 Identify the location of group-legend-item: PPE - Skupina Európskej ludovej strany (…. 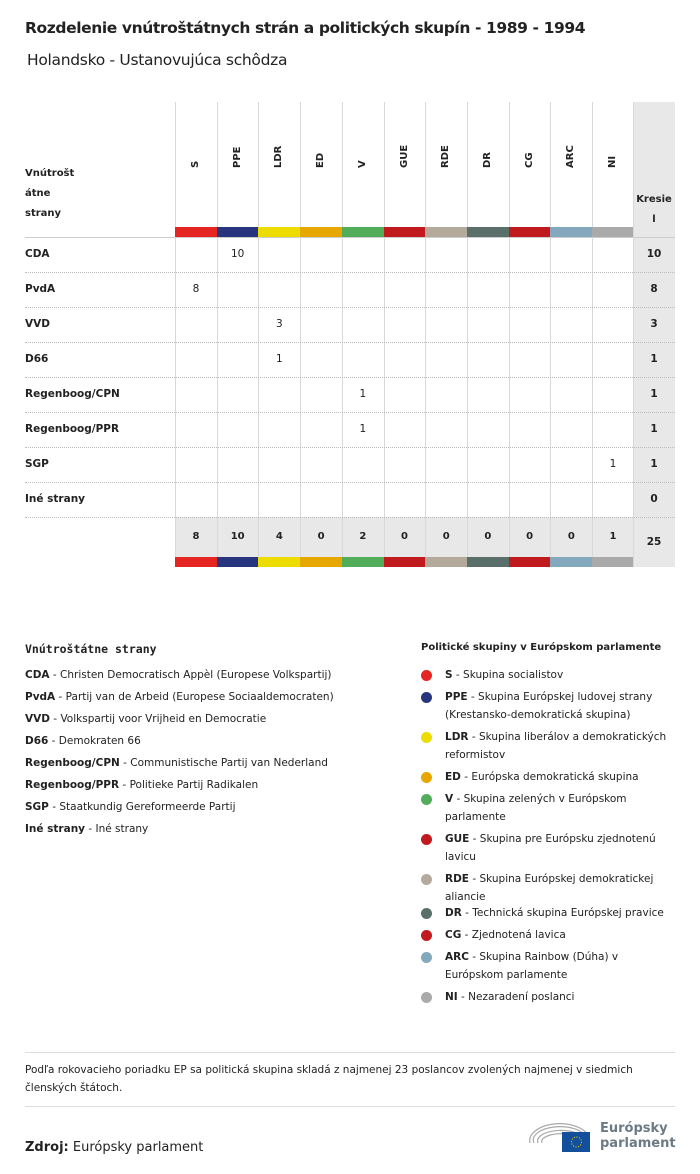
(549, 706).